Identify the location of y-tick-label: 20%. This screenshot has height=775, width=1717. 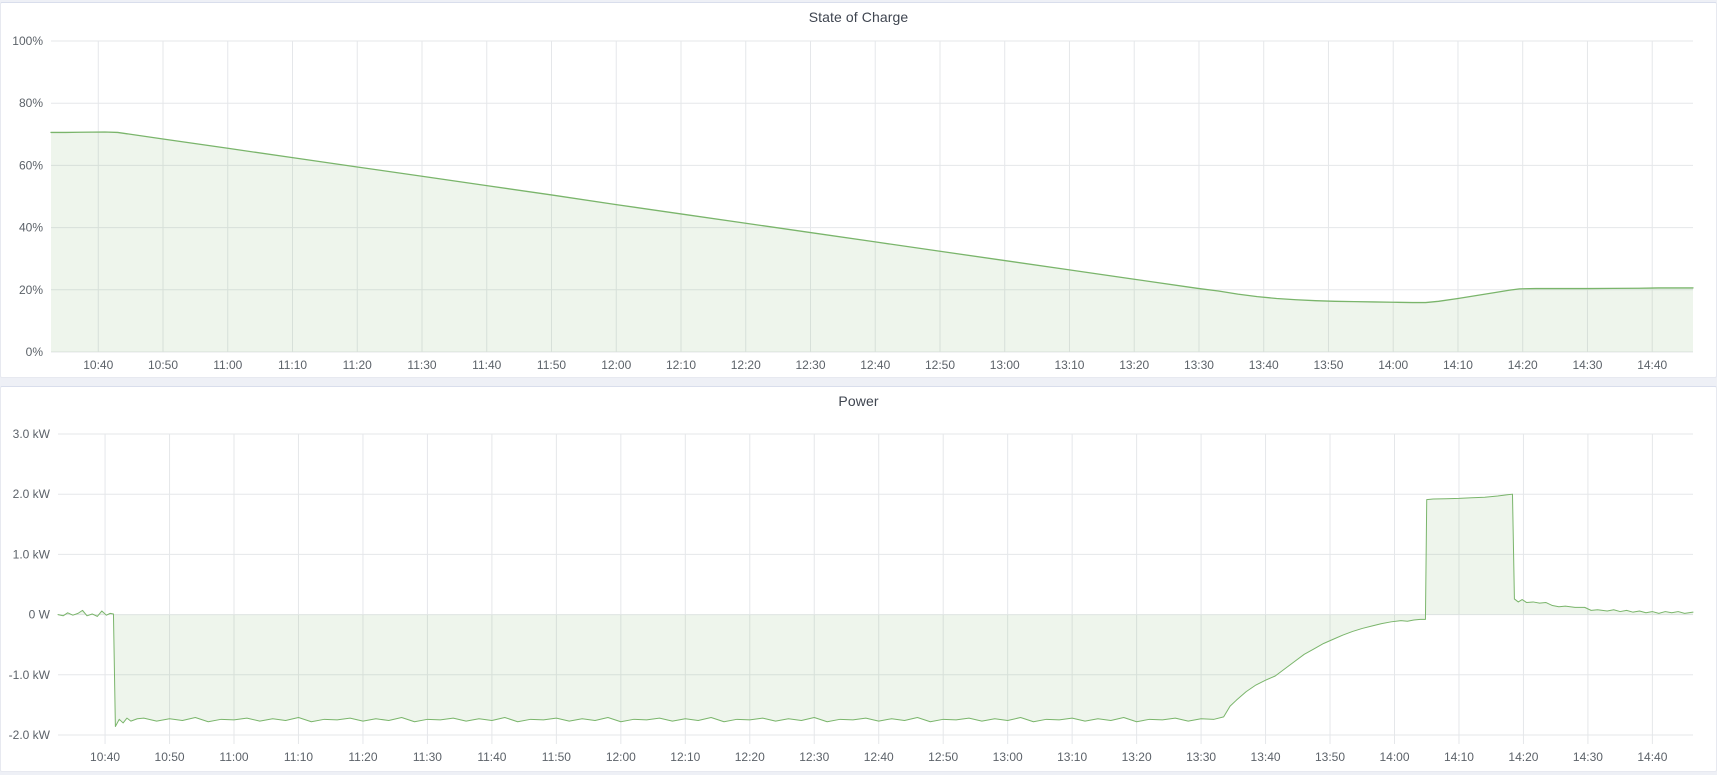
(31, 290).